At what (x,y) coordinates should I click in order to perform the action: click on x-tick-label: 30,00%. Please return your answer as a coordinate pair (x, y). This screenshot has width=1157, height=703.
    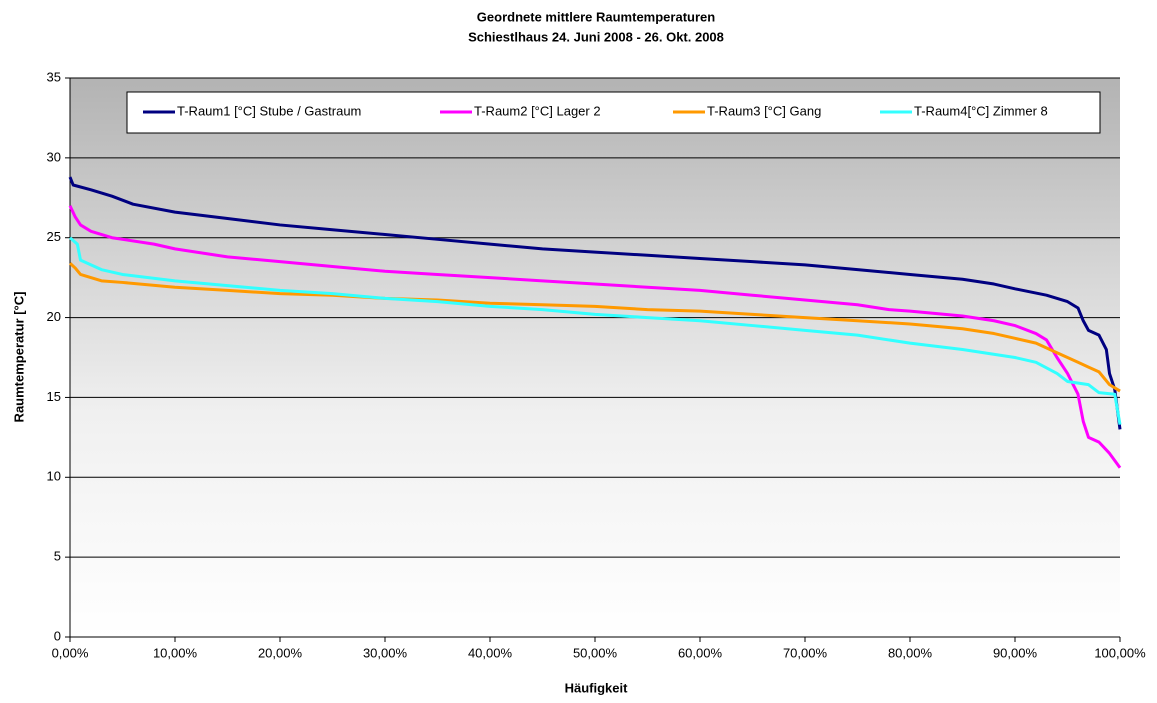
    Looking at the image, I should click on (385, 652).